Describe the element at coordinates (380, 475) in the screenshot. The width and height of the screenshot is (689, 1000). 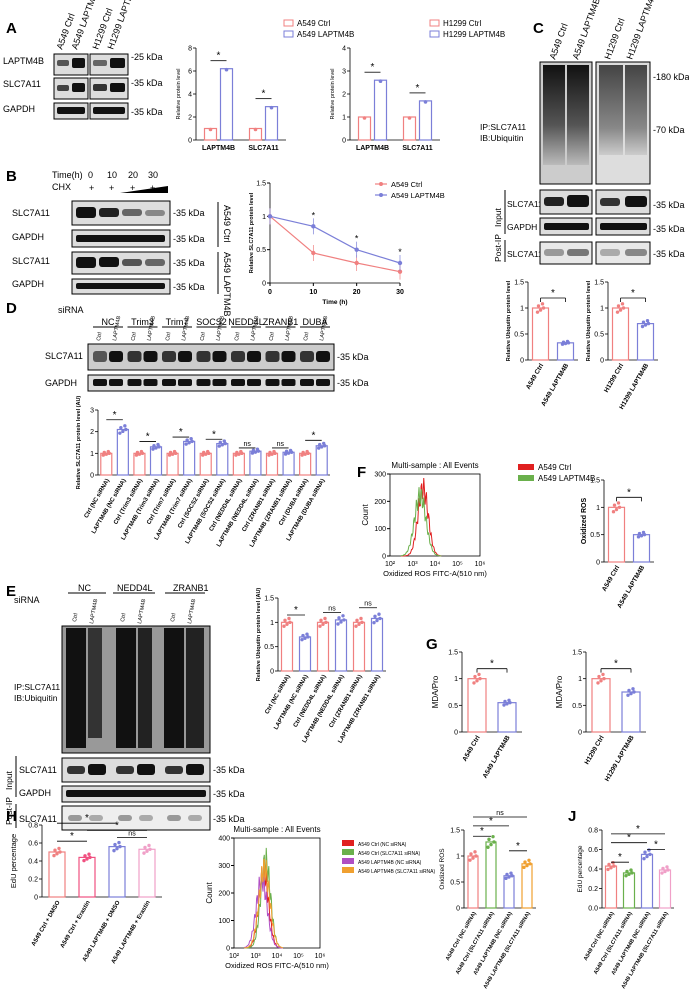
I see `y-tick-label: 300` at that location.